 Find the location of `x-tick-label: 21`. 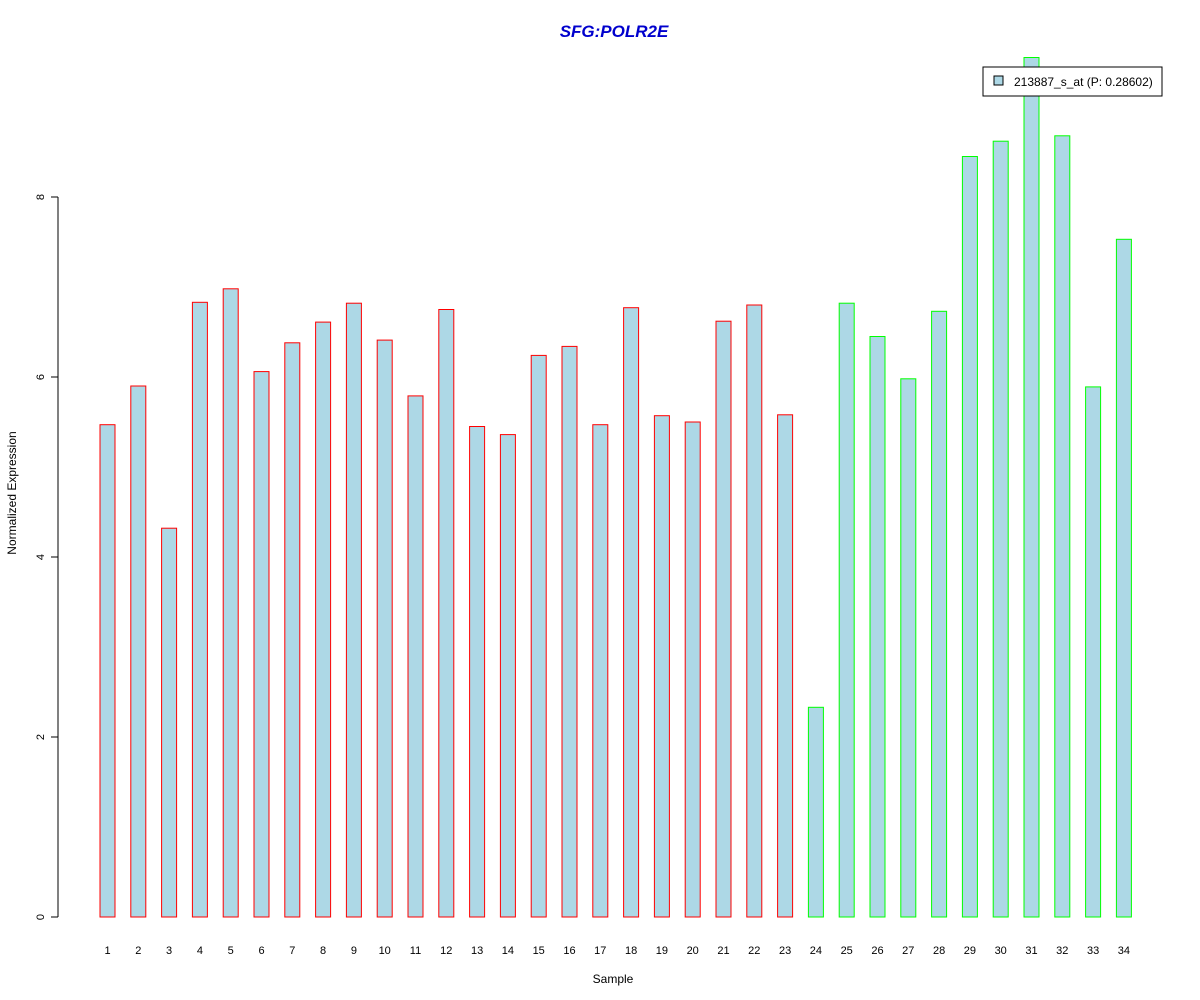

x-tick-label: 21 is located at coordinates (723, 951).